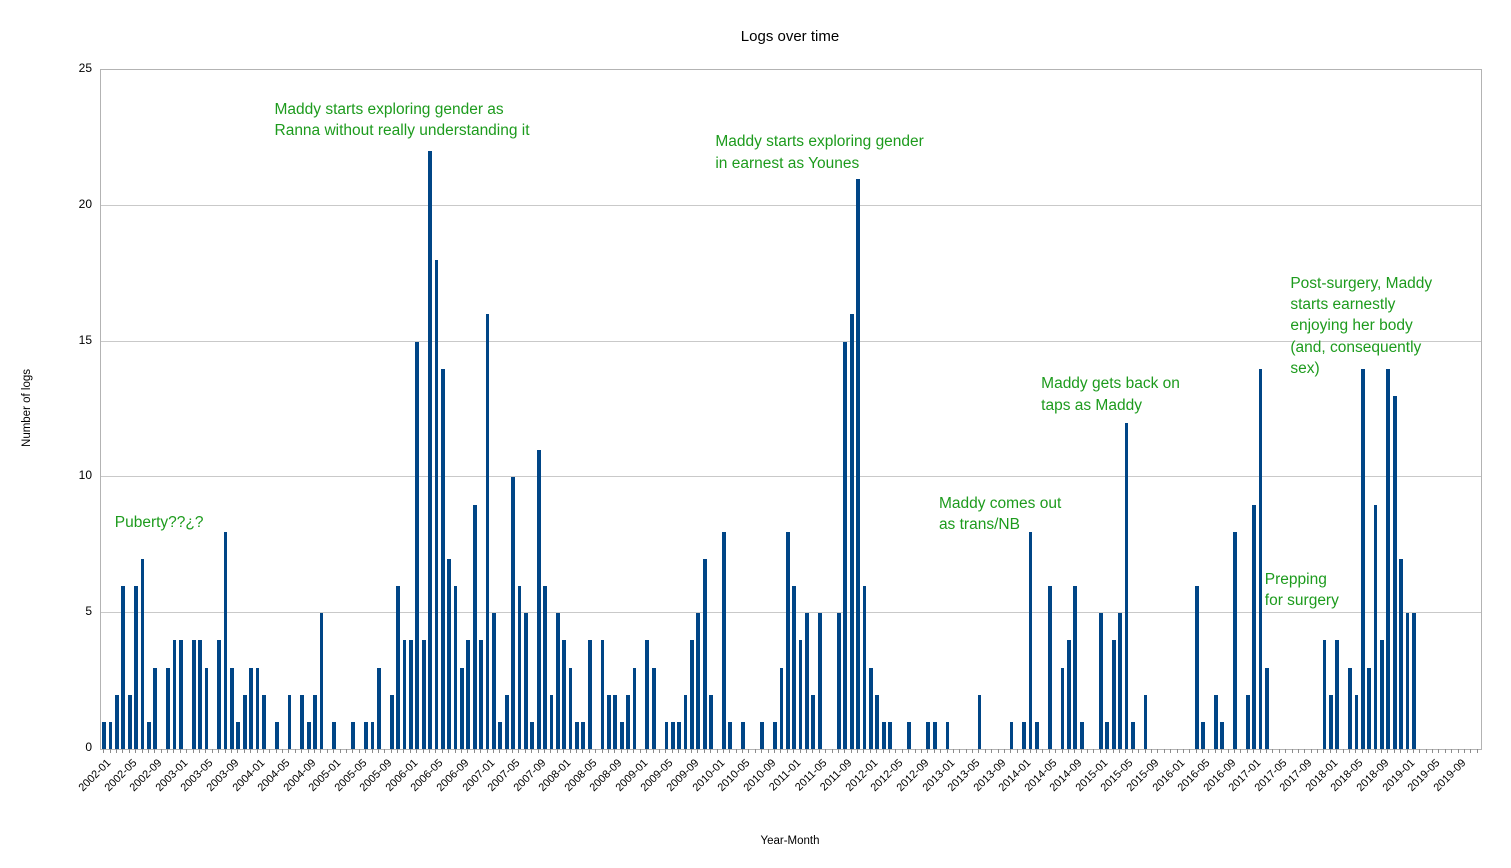  Describe the element at coordinates (88, 611) in the screenshot. I see `y-tick-label-5: 5` at that location.